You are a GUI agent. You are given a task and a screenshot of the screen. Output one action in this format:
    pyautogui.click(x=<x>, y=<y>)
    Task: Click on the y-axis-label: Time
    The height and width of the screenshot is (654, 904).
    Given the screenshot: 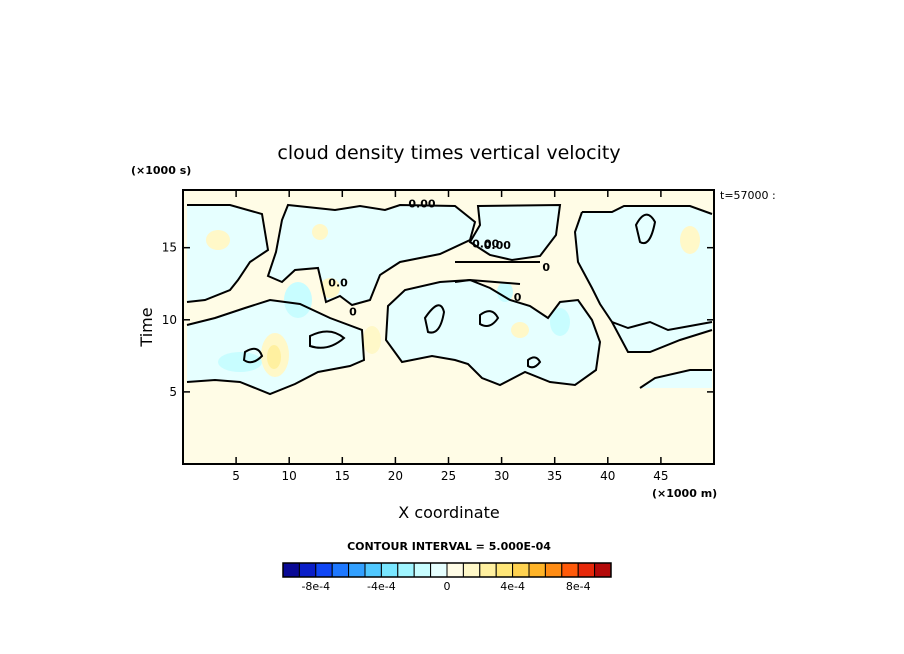 What is the action you would take?
    pyautogui.click(x=146, y=327)
    